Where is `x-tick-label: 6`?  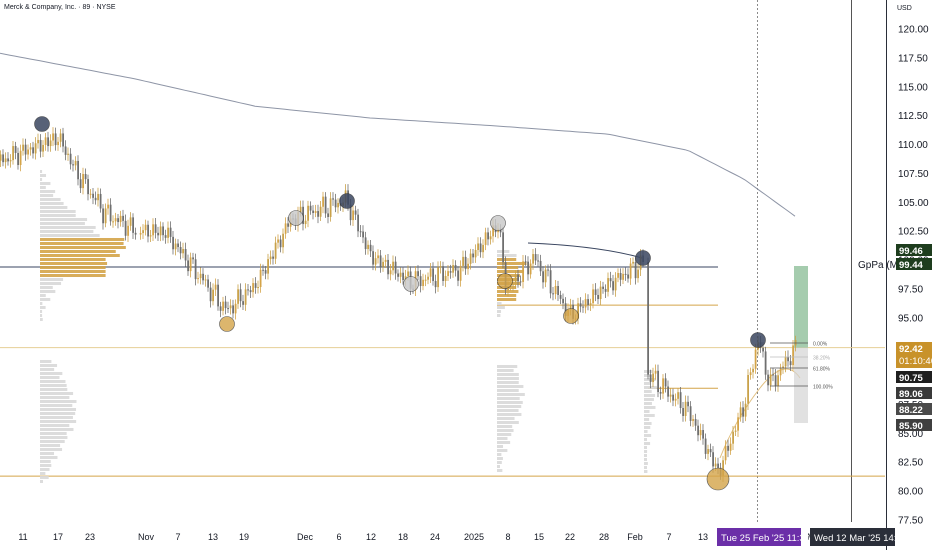
x-tick-label: 6 is located at coordinates (338, 537).